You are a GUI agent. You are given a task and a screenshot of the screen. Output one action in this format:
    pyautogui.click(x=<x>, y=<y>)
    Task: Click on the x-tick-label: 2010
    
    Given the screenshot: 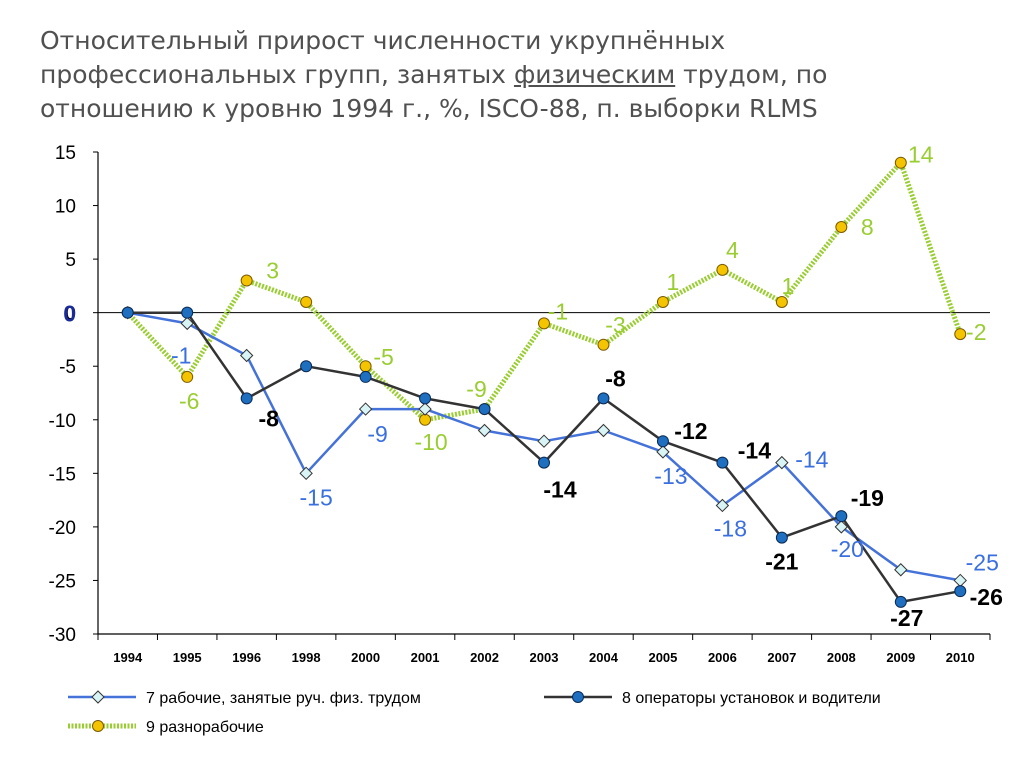 What is the action you would take?
    pyautogui.click(x=960, y=657)
    